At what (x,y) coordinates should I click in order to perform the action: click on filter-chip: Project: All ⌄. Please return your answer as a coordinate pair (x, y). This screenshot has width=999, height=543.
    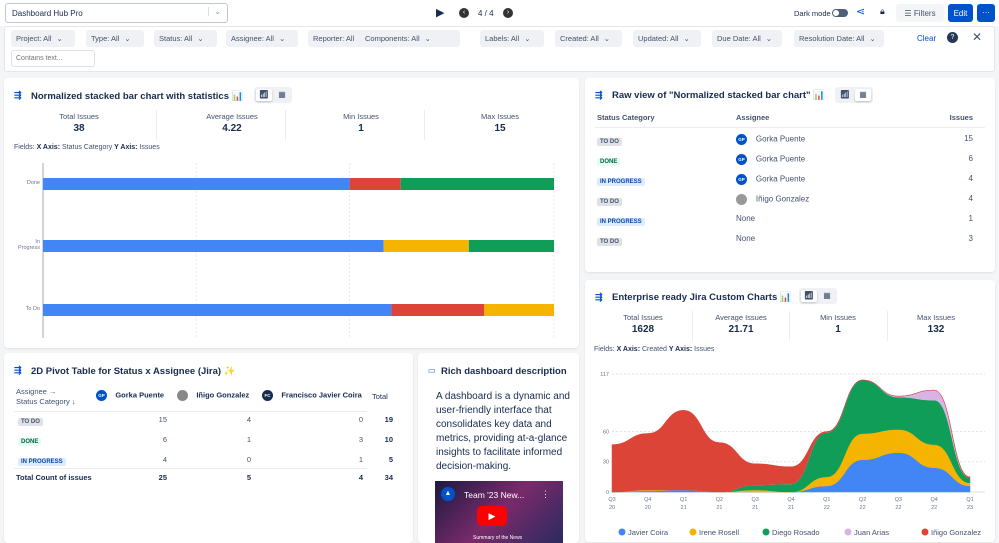
    Looking at the image, I should click on (43, 38).